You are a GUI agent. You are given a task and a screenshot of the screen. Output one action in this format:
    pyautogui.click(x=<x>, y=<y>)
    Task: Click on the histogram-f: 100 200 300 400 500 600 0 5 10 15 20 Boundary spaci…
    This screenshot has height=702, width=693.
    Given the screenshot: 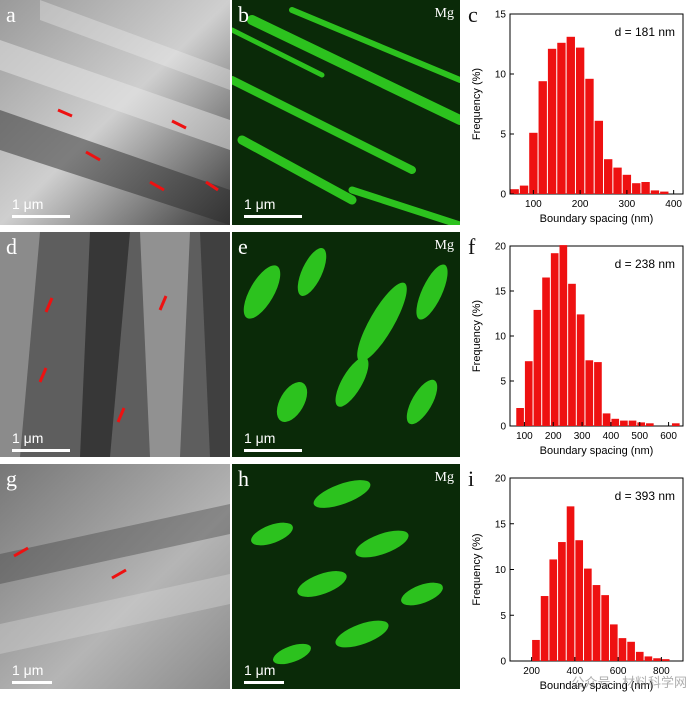 What is the action you would take?
    pyautogui.click(x=577, y=347)
    